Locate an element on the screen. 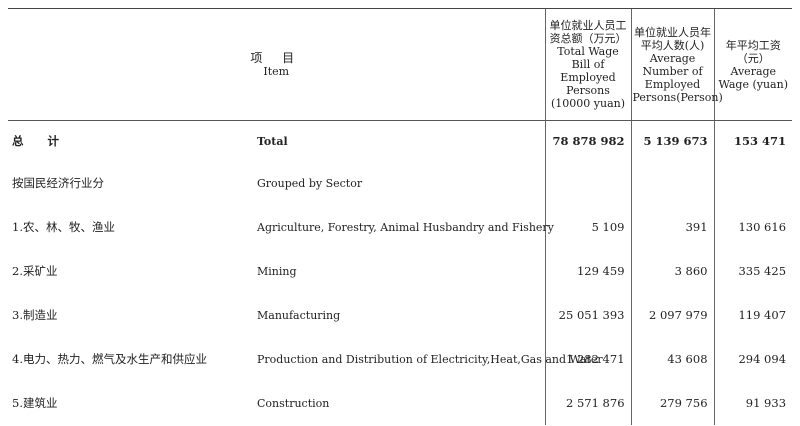 The image size is (800, 426). cell-average-wage: 153 471 is located at coordinates (753, 140).